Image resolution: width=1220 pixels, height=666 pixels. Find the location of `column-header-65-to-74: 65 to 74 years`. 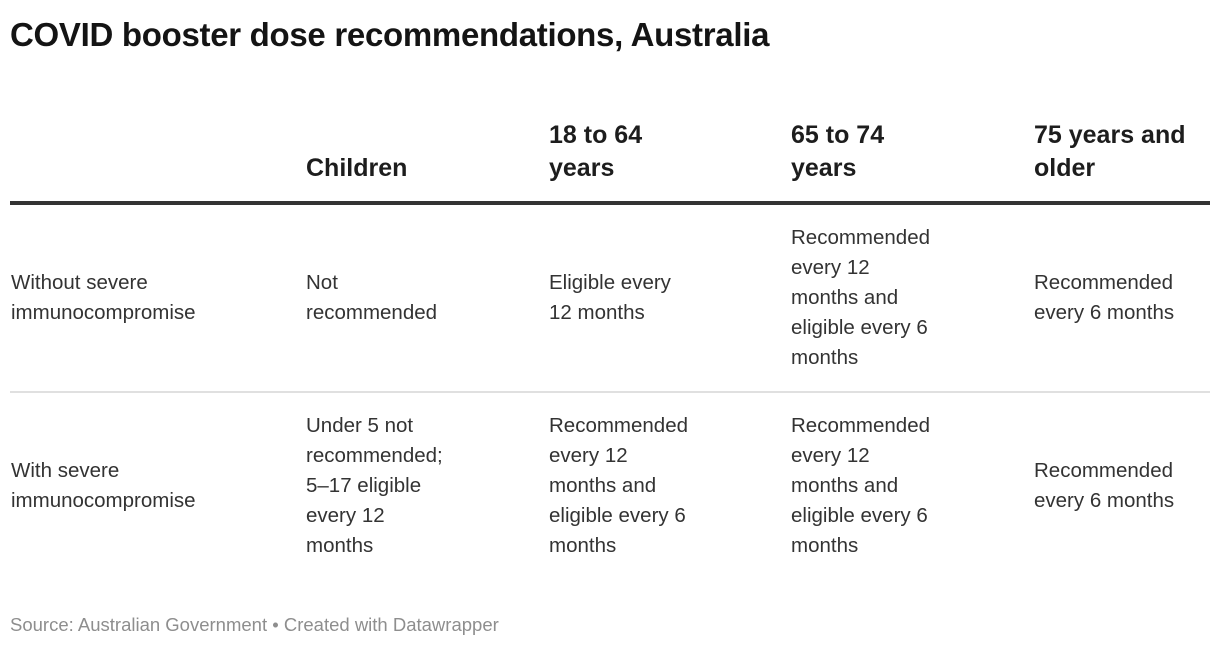

column-header-65-to-74: 65 to 74 years is located at coordinates (911, 130).